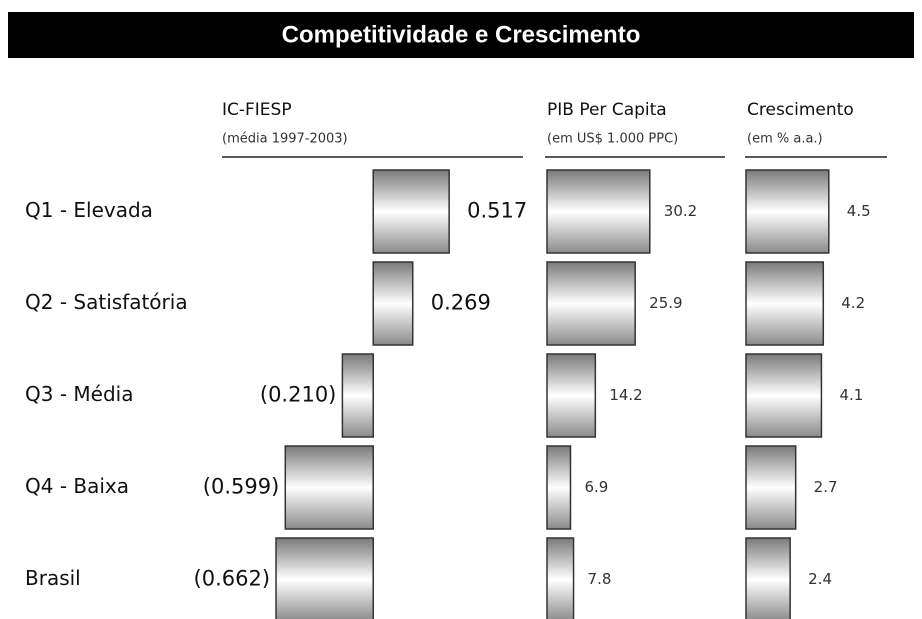 The image size is (922, 619). What do you see at coordinates (826, 487) in the screenshot?
I see `value-label: 2.7` at bounding box center [826, 487].